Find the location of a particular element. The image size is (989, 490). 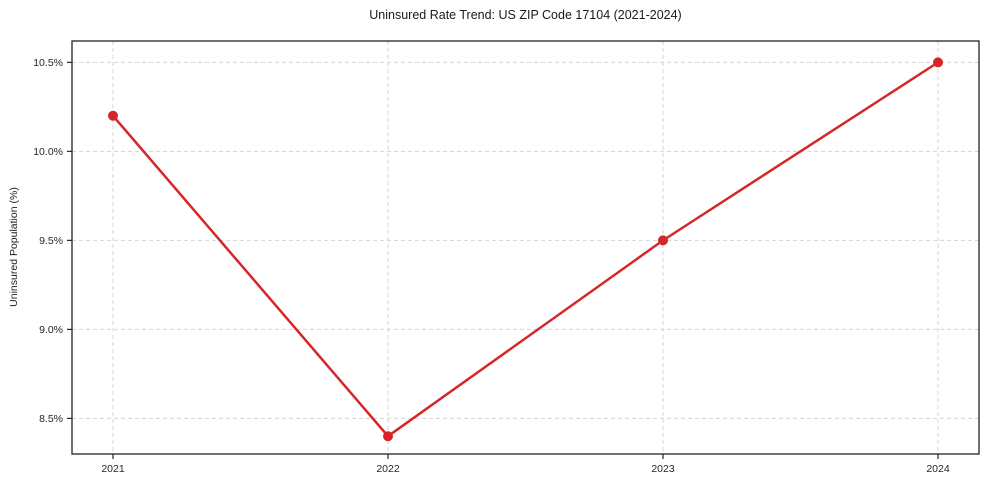

y-tick-label: 9.0% is located at coordinates (51, 330).